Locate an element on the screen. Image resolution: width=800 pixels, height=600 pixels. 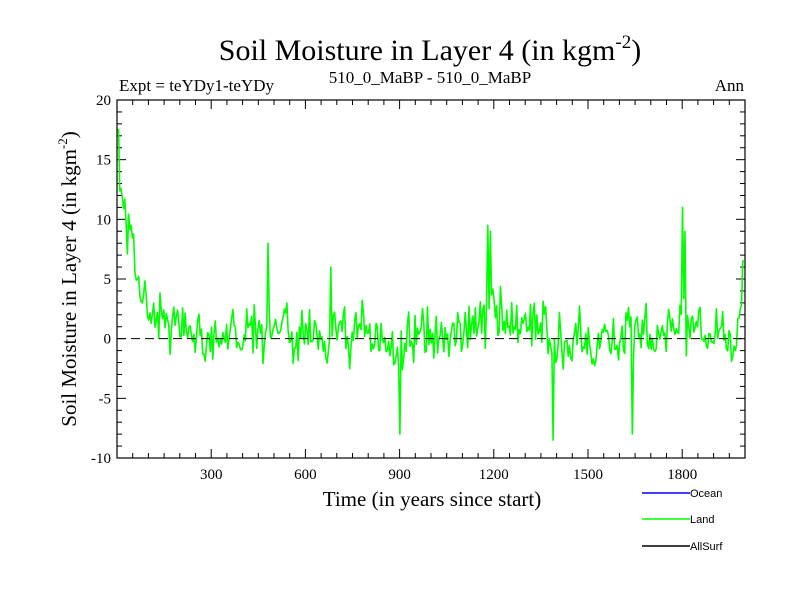
x-tick-label: 1500 is located at coordinates (588, 475).